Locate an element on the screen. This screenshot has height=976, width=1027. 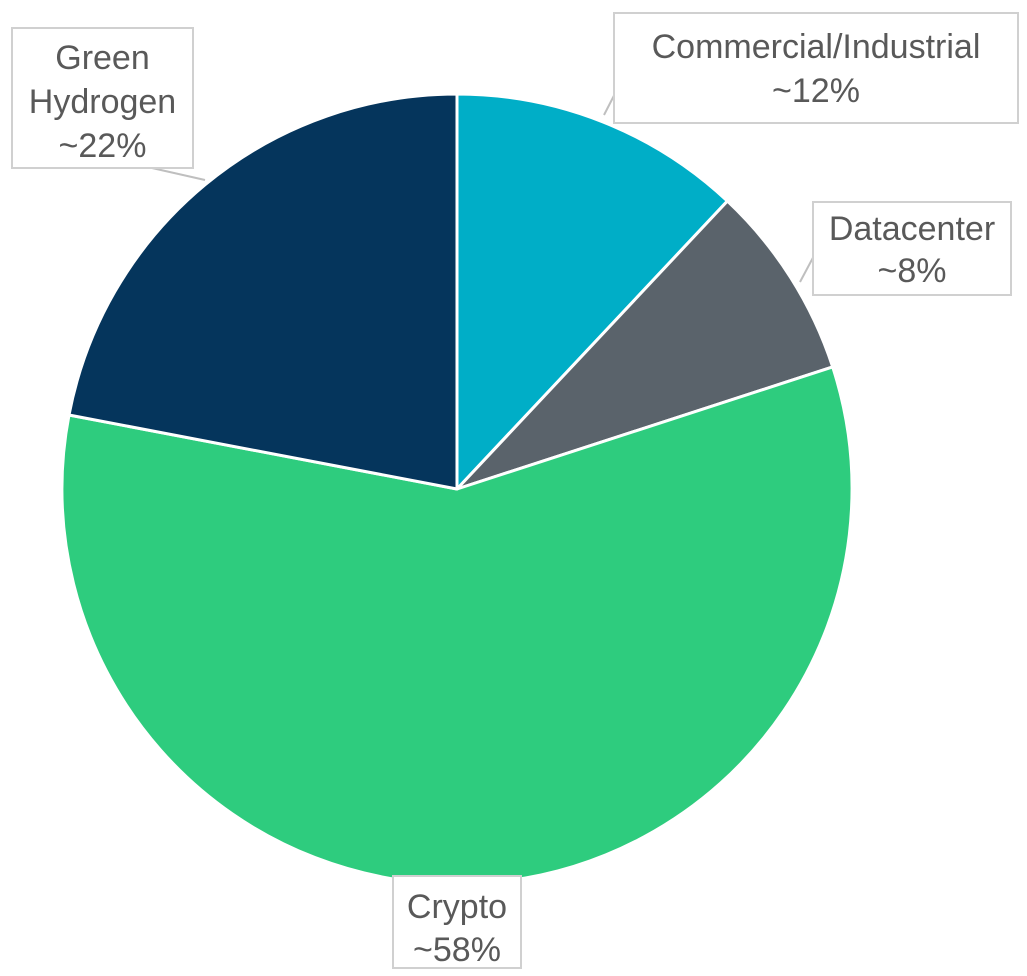
data-label-value: ~12% is located at coordinates (816, 91).